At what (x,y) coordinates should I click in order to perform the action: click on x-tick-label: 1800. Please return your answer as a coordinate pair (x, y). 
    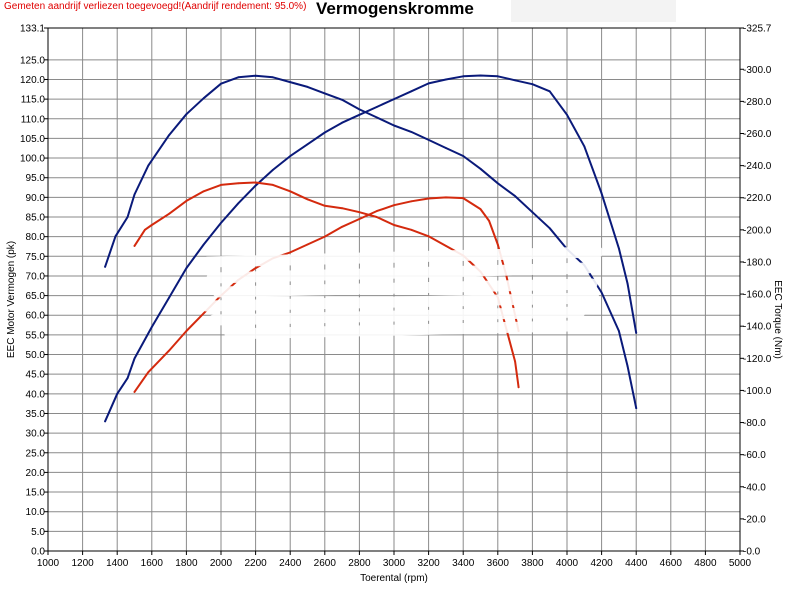
    Looking at the image, I should click on (186, 563).